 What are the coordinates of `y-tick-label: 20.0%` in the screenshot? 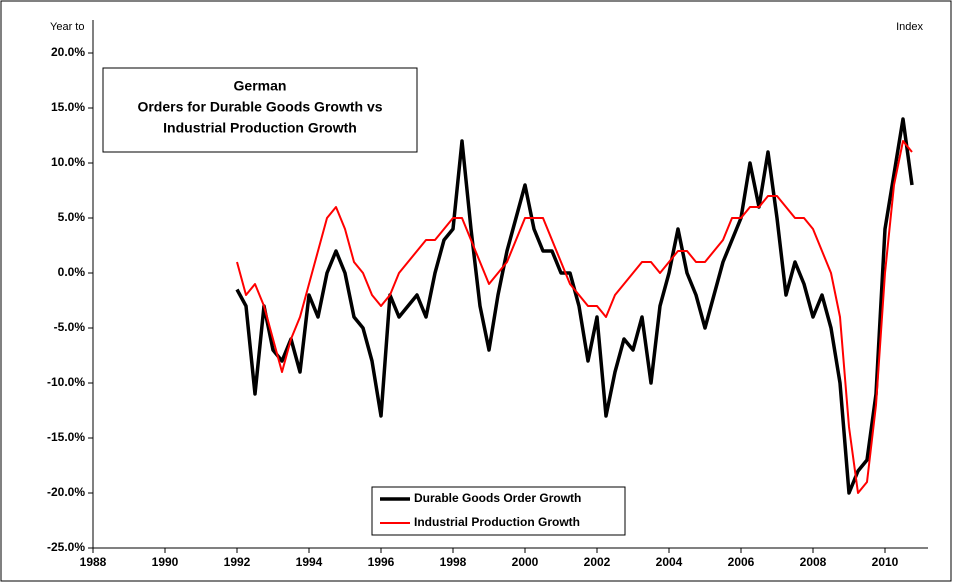 It's located at (68, 52).